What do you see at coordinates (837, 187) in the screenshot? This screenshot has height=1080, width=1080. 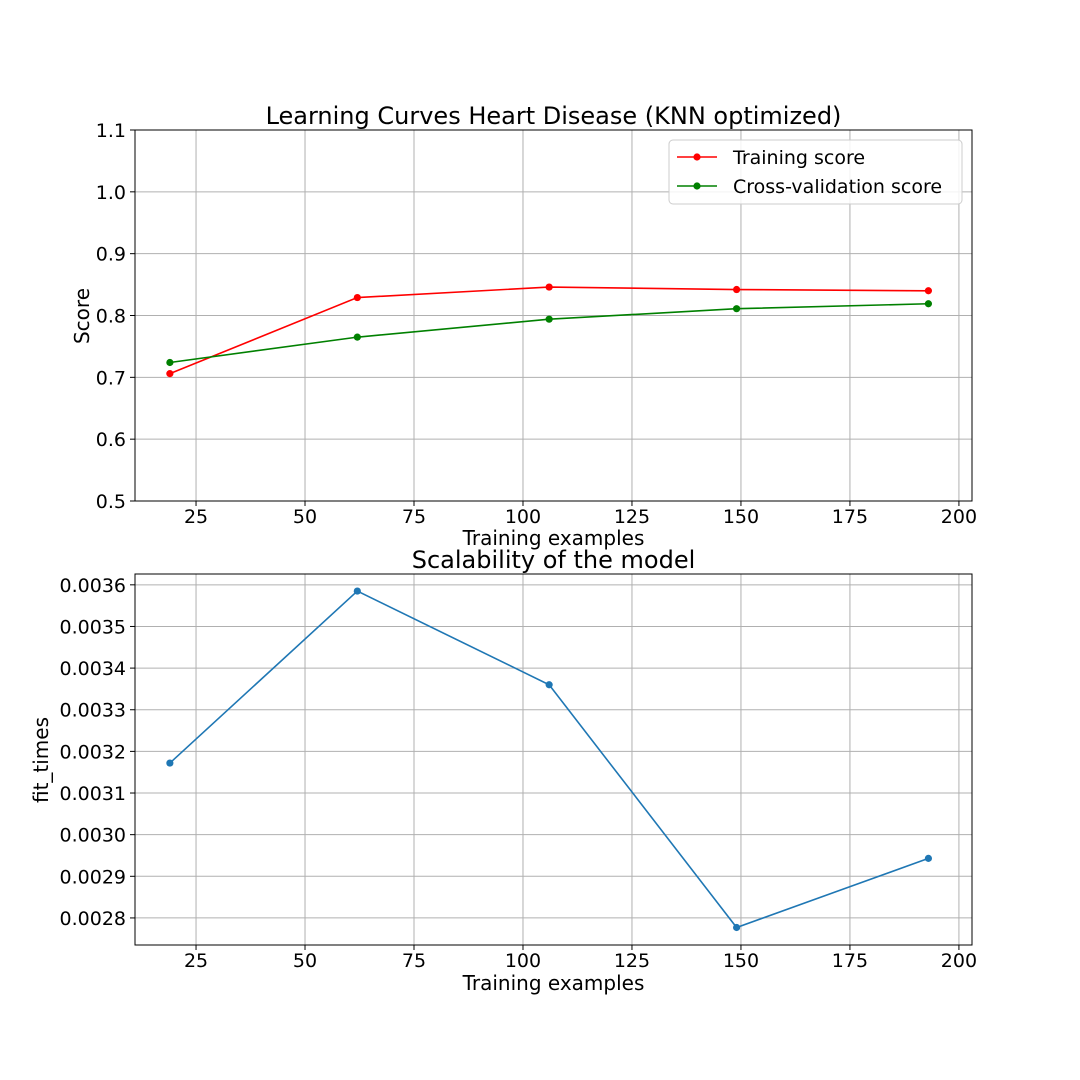 I see `legend-label: Cross-validation score` at bounding box center [837, 187].